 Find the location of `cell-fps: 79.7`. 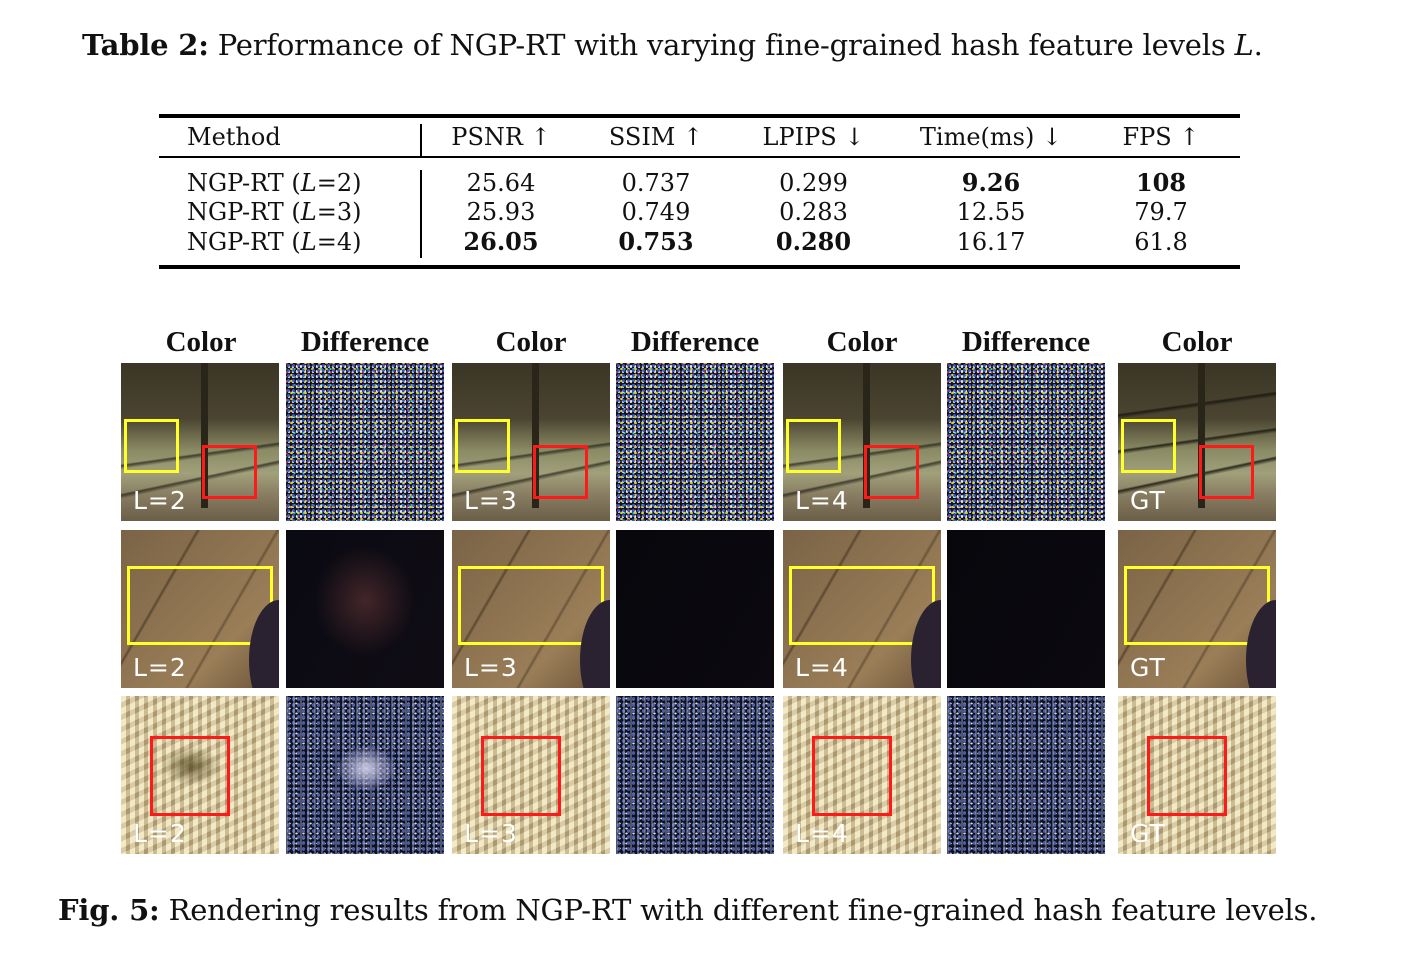

cell-fps: 79.7 is located at coordinates (1161, 212).